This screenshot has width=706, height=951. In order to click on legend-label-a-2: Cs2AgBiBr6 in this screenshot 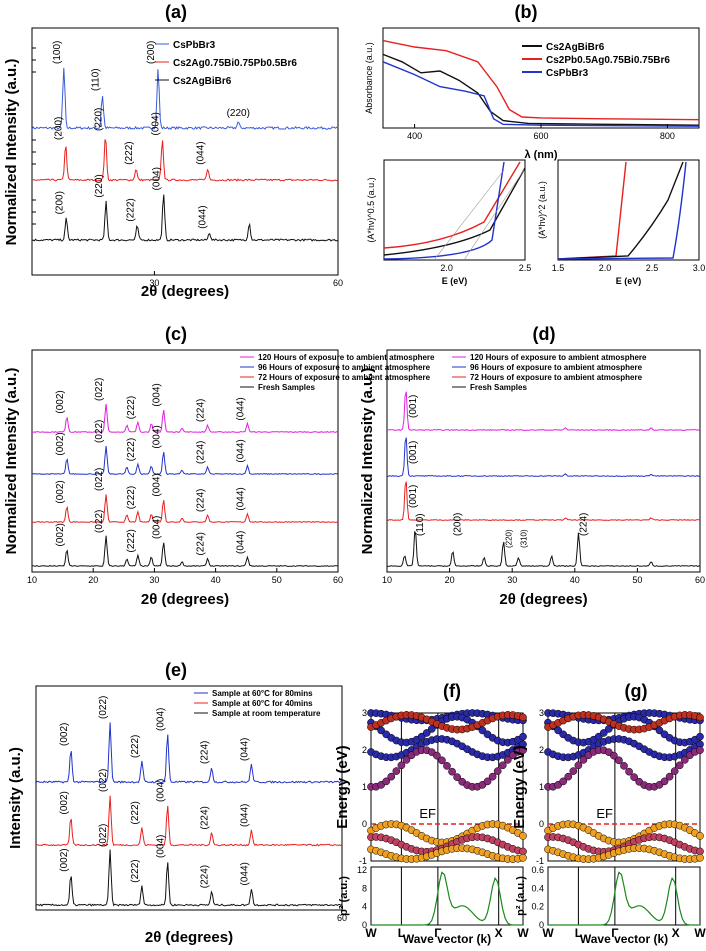, I will do `click(202, 81)`.